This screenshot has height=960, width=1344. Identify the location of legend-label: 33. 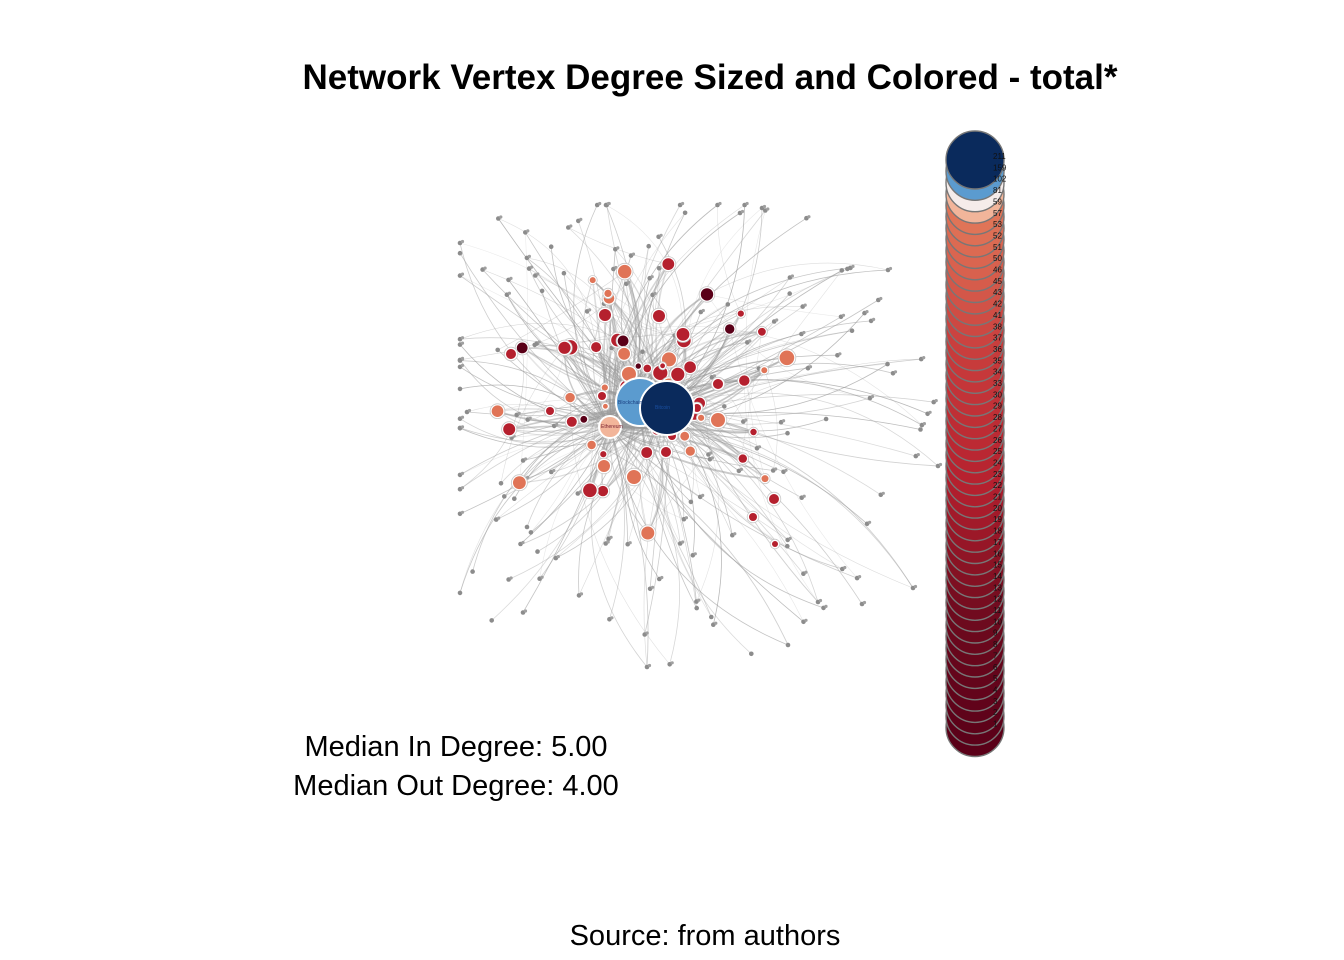
(997, 383).